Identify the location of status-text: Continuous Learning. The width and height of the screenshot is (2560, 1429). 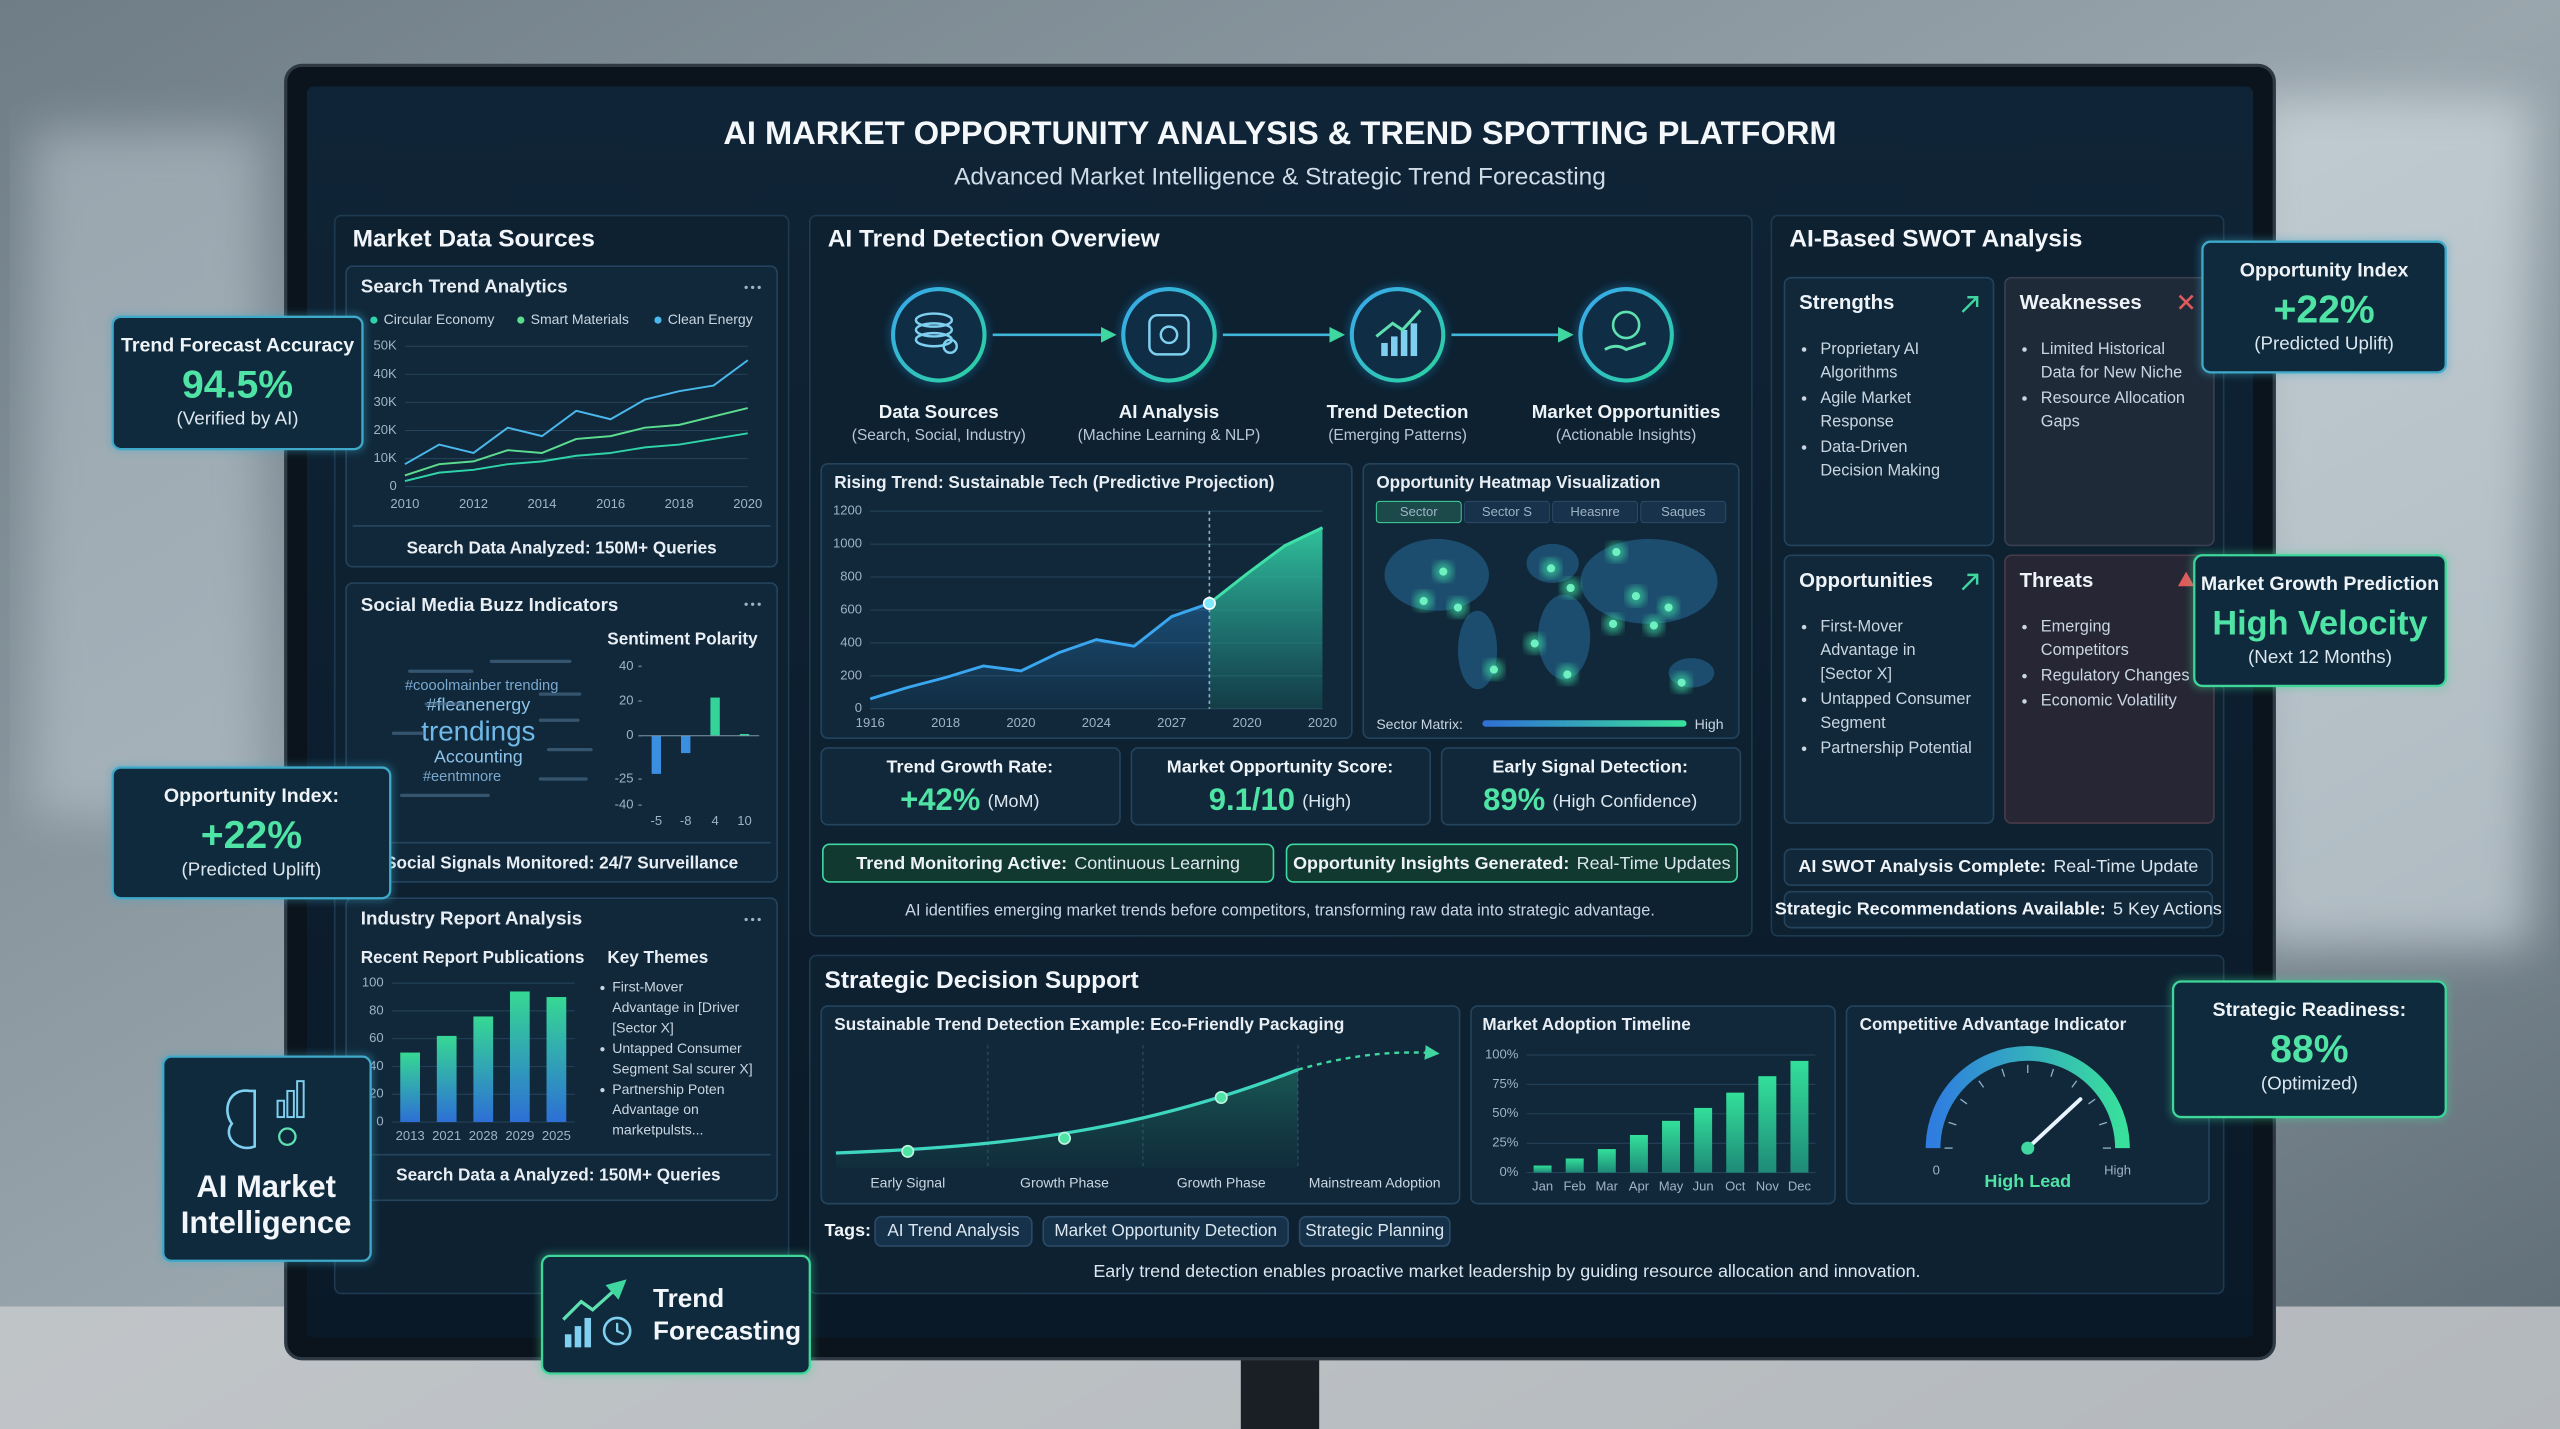
(1157, 863).